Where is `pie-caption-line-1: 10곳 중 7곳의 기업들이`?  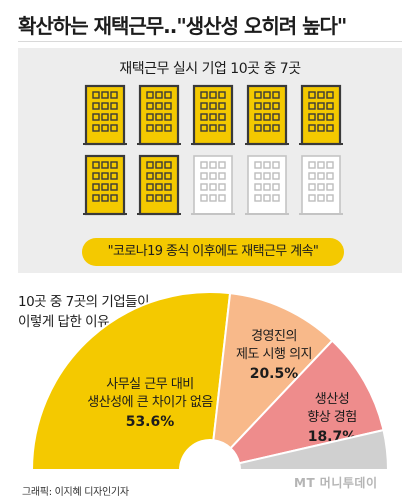 pie-caption-line-1: 10곳 중 7곳의 기업들이 is located at coordinates (84, 302).